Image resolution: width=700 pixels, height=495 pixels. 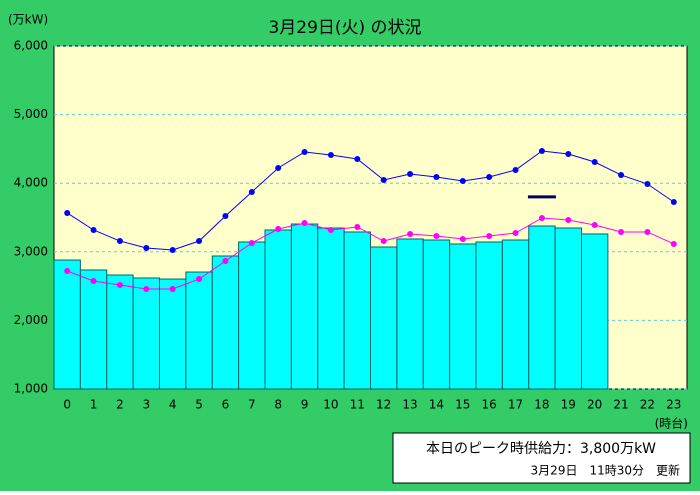 What do you see at coordinates (330, 405) in the screenshot?
I see `x-tick-label: 10` at bounding box center [330, 405].